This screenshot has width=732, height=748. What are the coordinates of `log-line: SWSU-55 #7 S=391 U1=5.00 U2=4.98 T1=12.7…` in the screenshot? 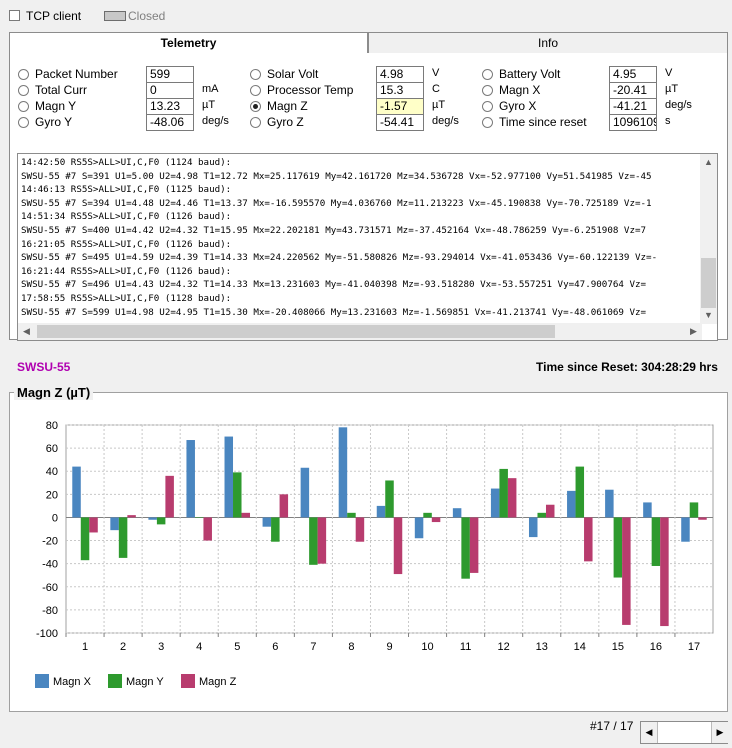 It's located at (336, 176).